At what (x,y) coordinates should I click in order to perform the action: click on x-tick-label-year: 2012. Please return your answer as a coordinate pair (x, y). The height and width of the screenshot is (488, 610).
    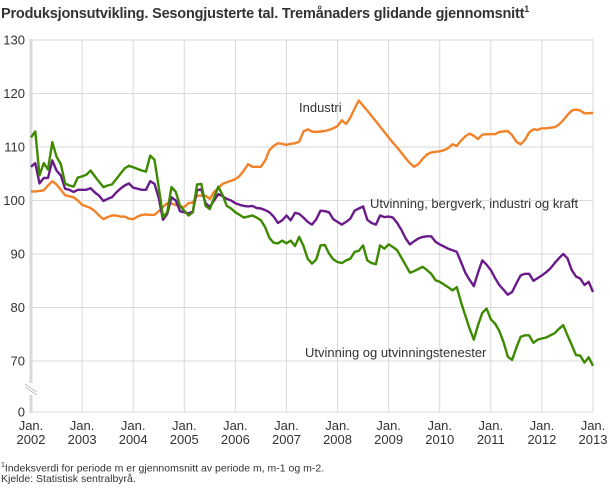
    Looking at the image, I should click on (541, 439).